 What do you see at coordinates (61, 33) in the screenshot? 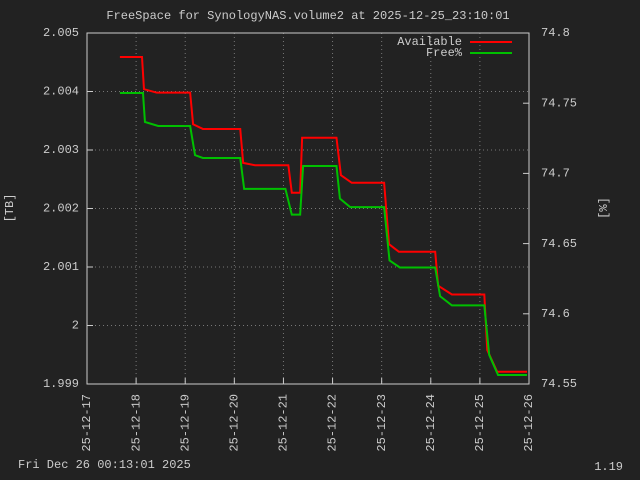
I see `y-tick-label: 2.005` at bounding box center [61, 33].